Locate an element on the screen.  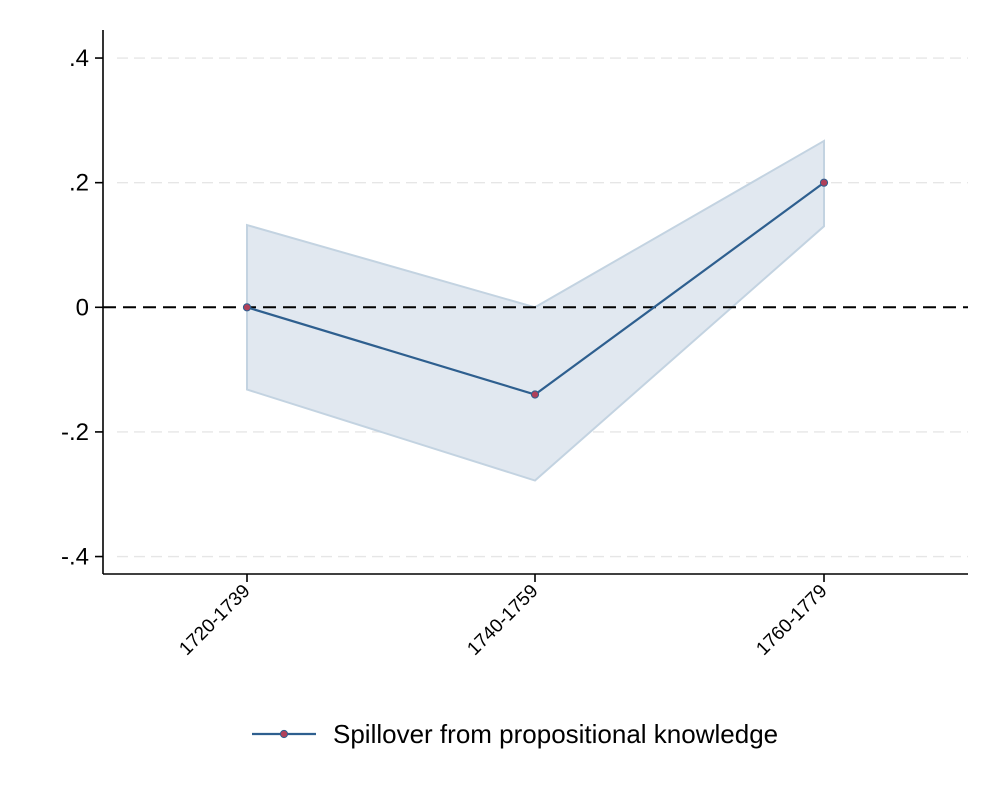
y-tick-label-2: 0 is located at coordinates (82, 307).